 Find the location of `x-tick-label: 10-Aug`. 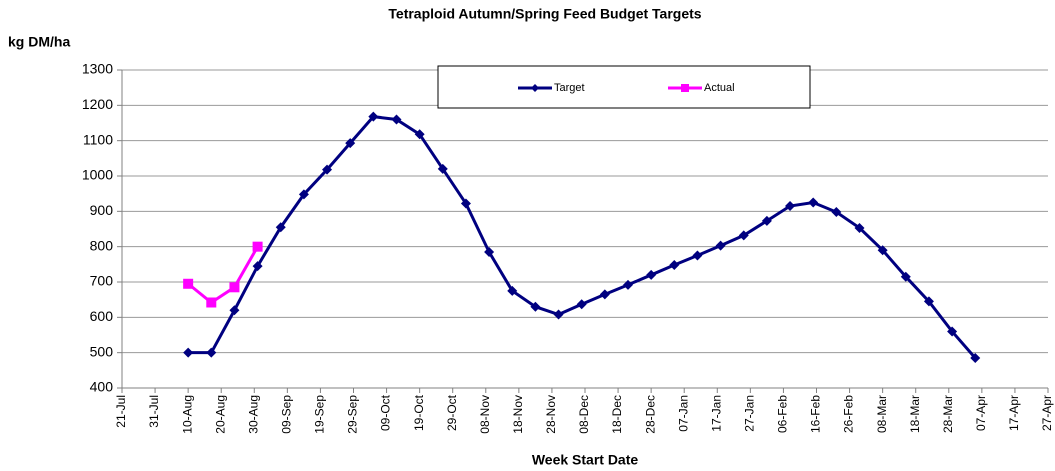

x-tick-label: 10-Aug is located at coordinates (187, 414).